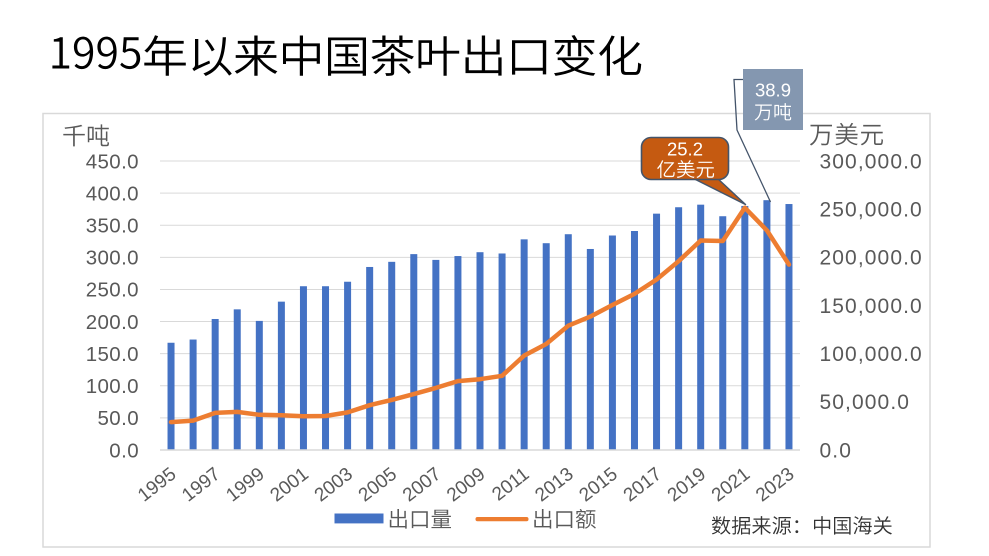  I want to click on svg-text: 250,000.0, so click(871, 210).